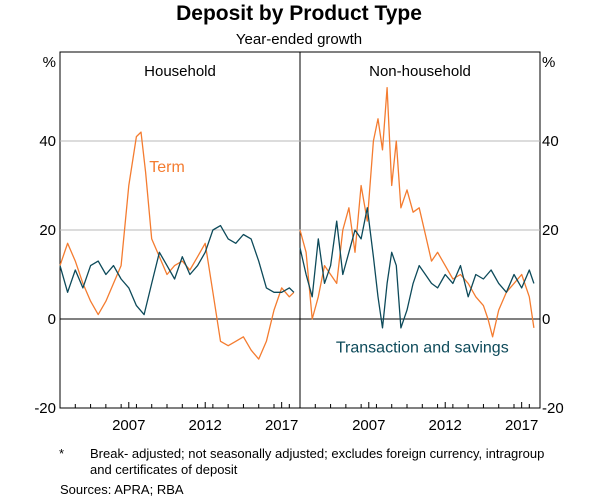 This screenshot has height=503, width=598. I want to click on panel-title-household: Household, so click(180, 71).